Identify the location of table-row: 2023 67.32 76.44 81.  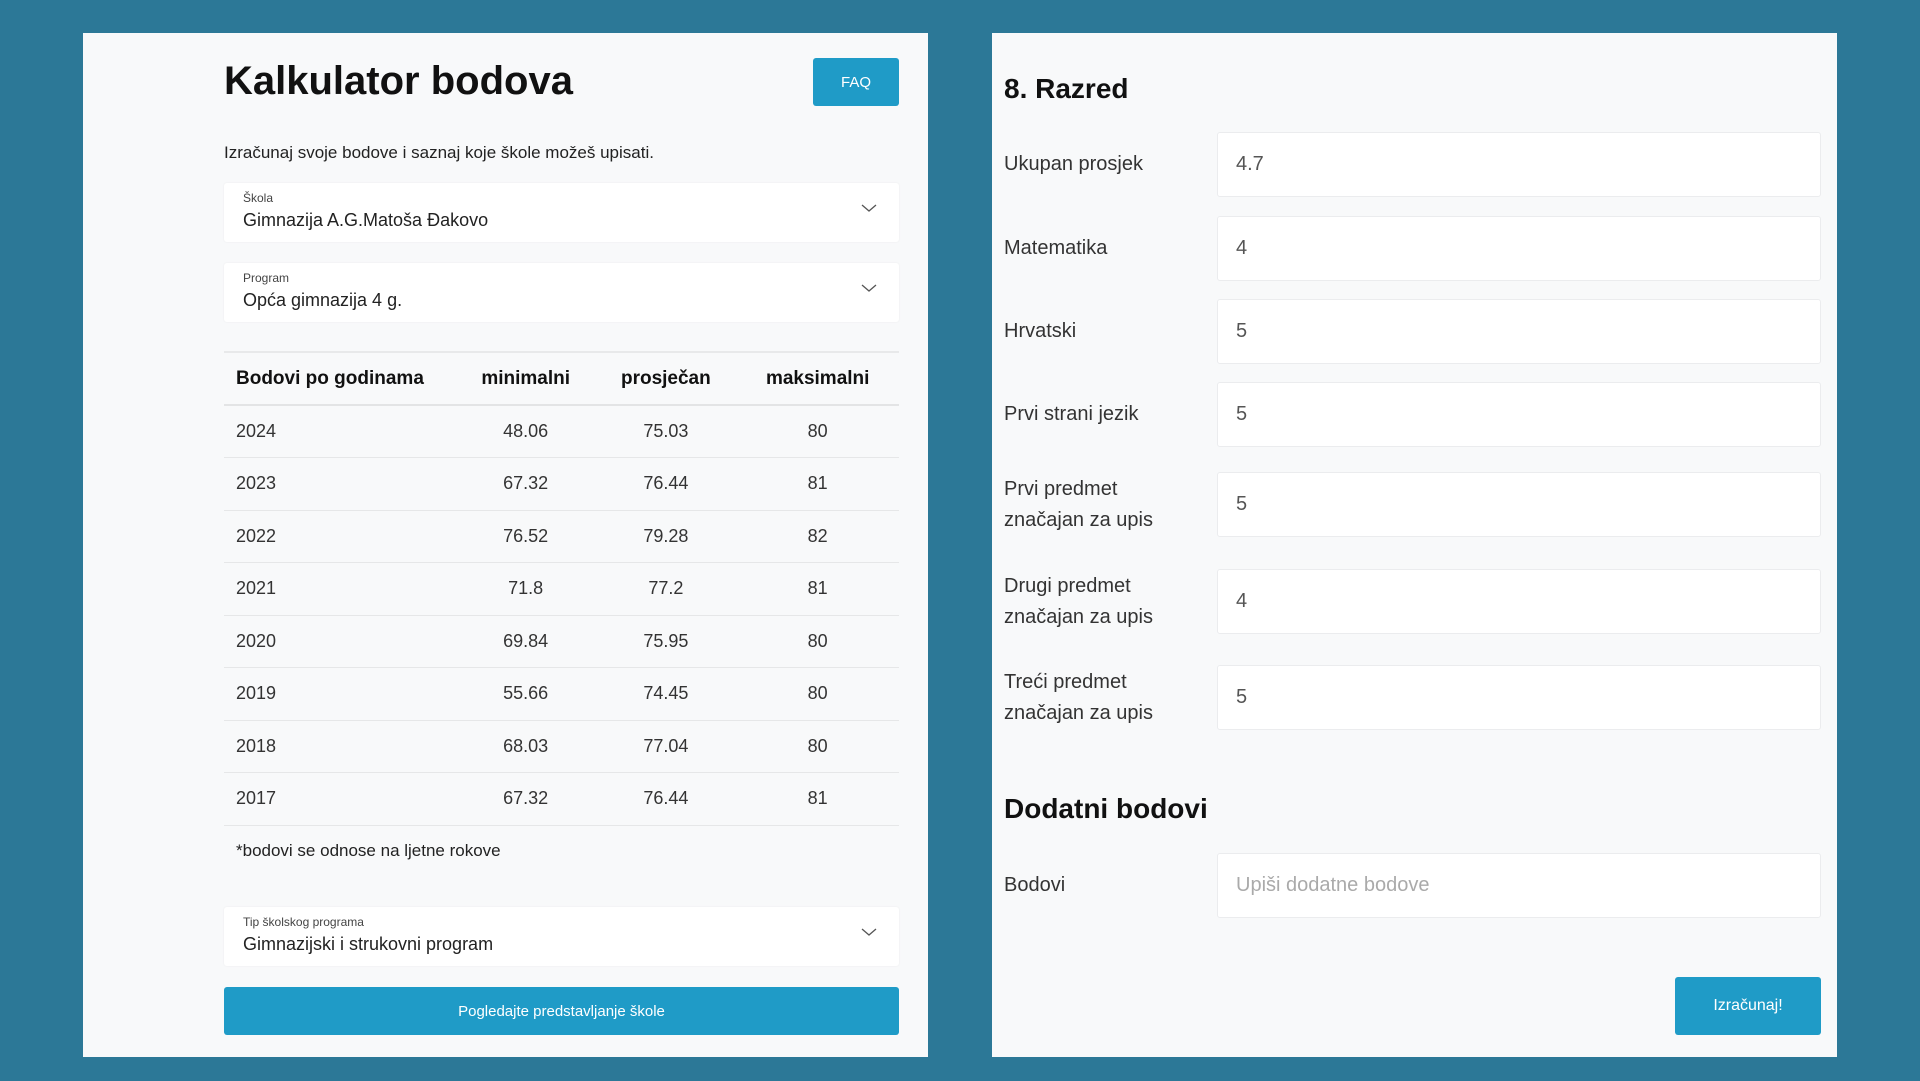
(561, 484).